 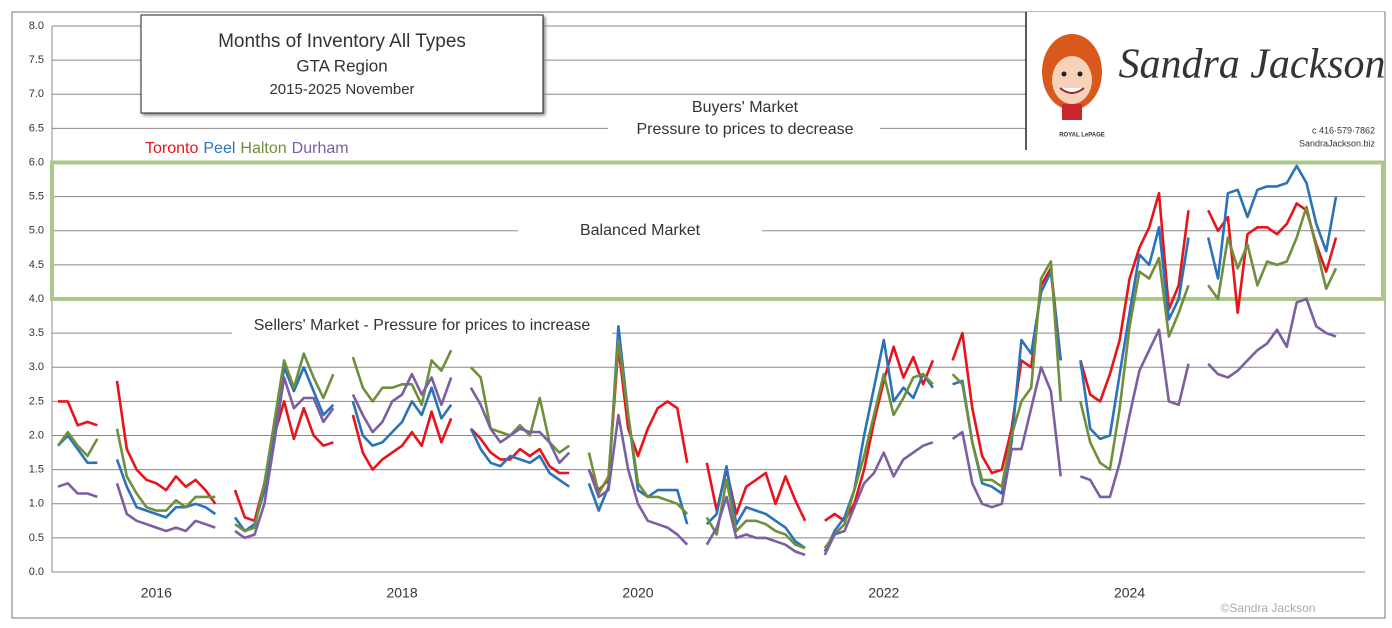 What do you see at coordinates (745, 129) in the screenshot?
I see `annotation: Pressure to prices to decrease` at bounding box center [745, 129].